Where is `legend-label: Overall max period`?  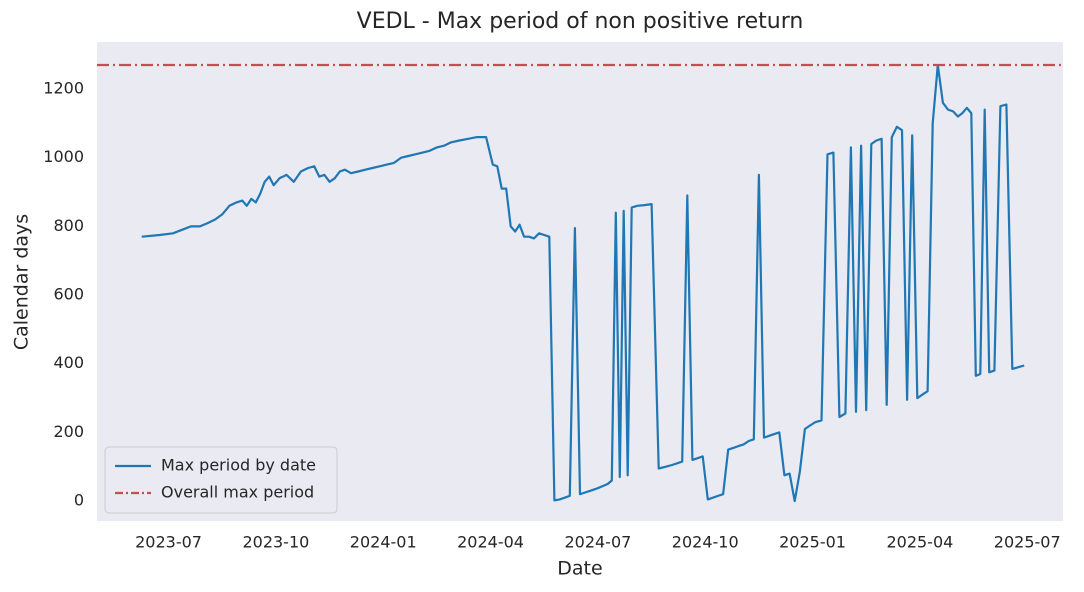
legend-label: Overall max period is located at coordinates (237, 492).